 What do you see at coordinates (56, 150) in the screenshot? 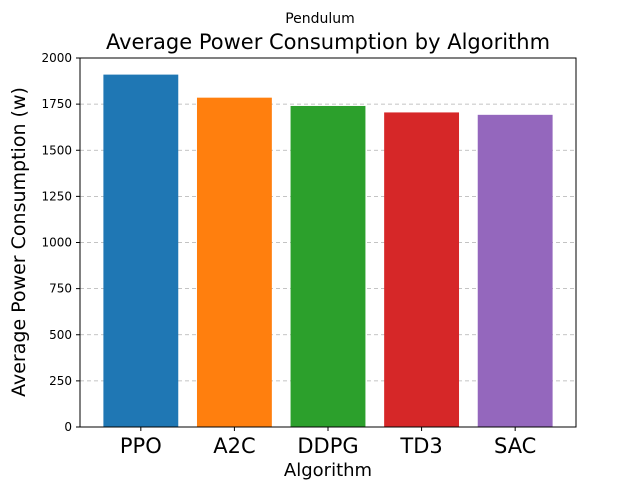
I see `y-tick-label: 1500` at bounding box center [56, 150].